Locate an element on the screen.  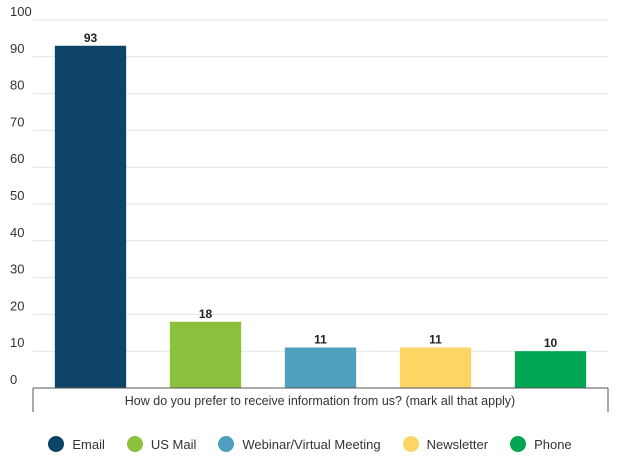
y-tick-label: 20 is located at coordinates (17, 305).